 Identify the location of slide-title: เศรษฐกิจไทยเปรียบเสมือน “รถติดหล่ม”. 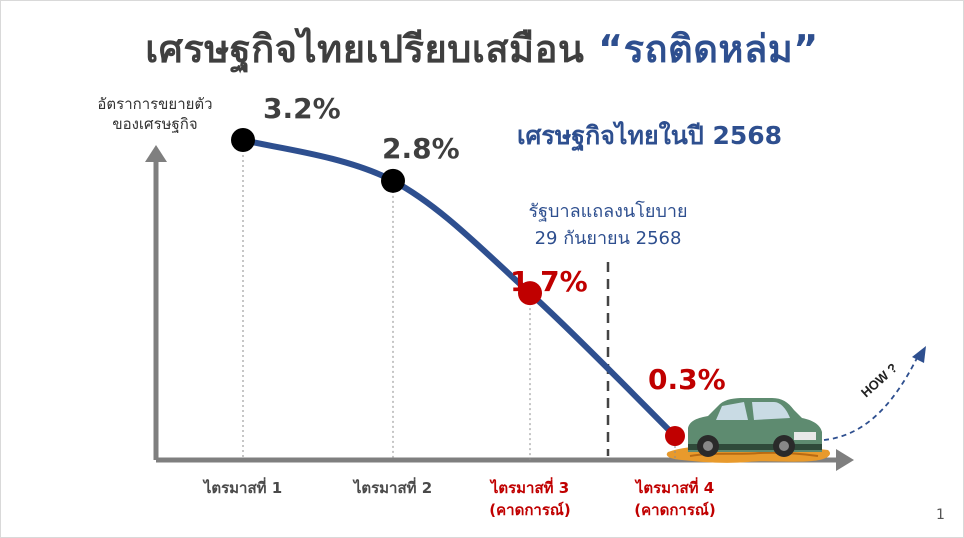
(482, 48).